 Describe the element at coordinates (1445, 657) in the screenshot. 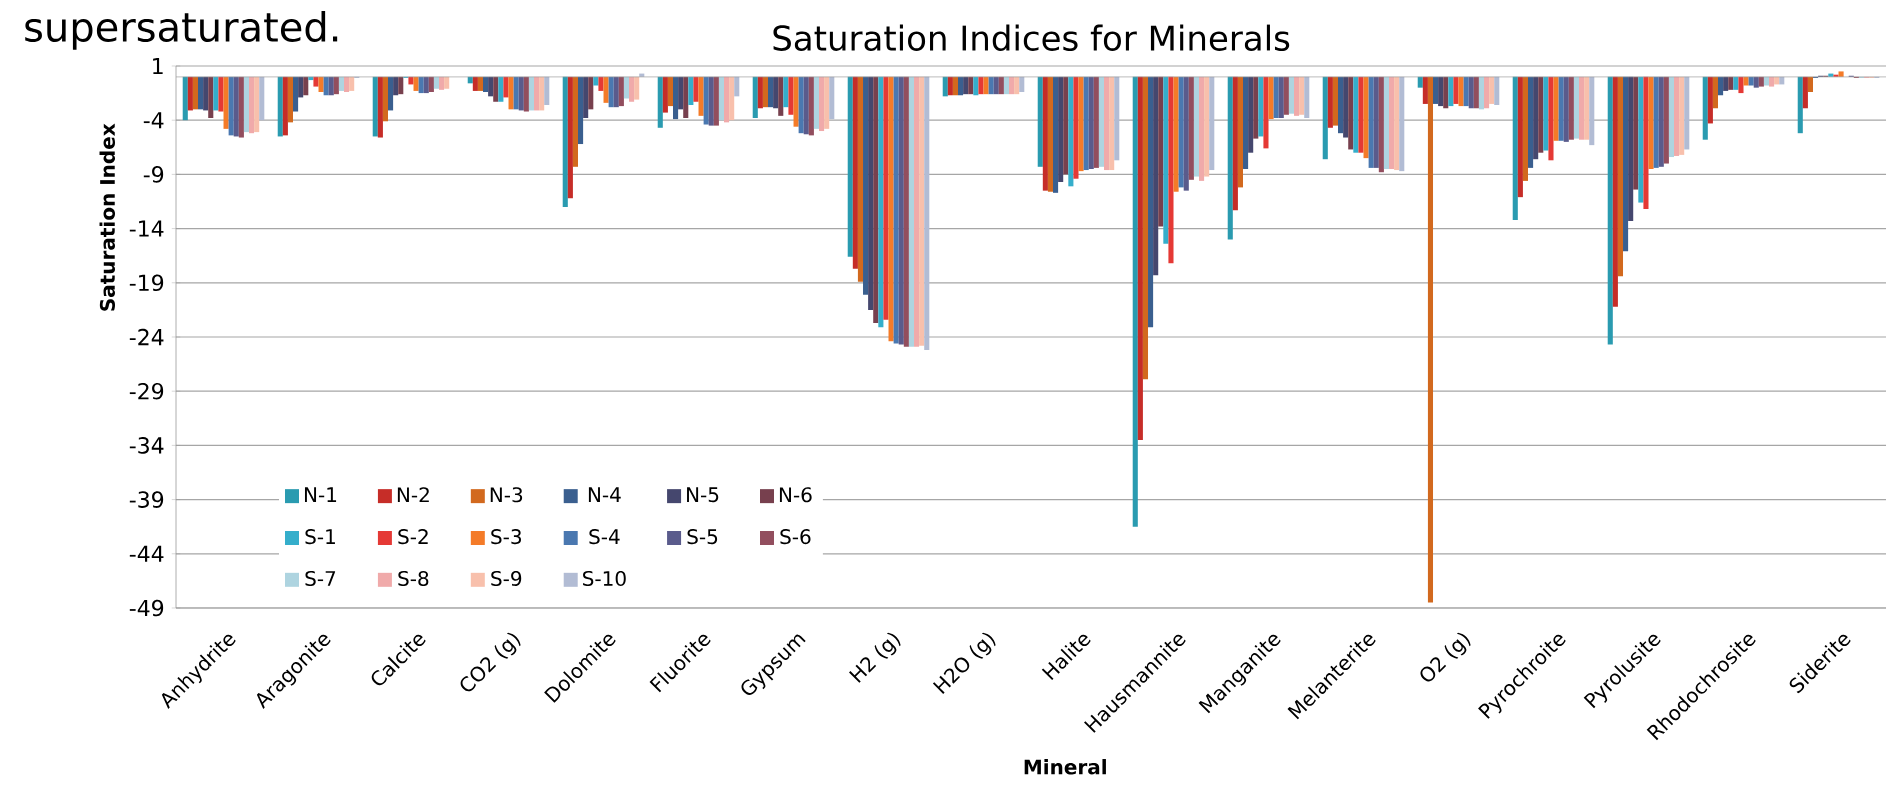

I see `x-tick-label: O2 (g)` at that location.